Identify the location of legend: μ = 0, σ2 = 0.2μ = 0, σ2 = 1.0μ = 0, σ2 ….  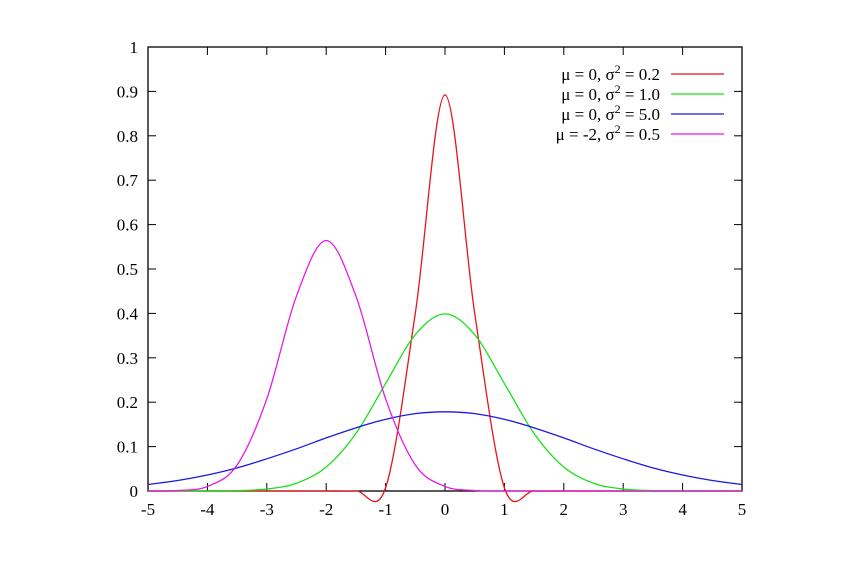
(640, 103).